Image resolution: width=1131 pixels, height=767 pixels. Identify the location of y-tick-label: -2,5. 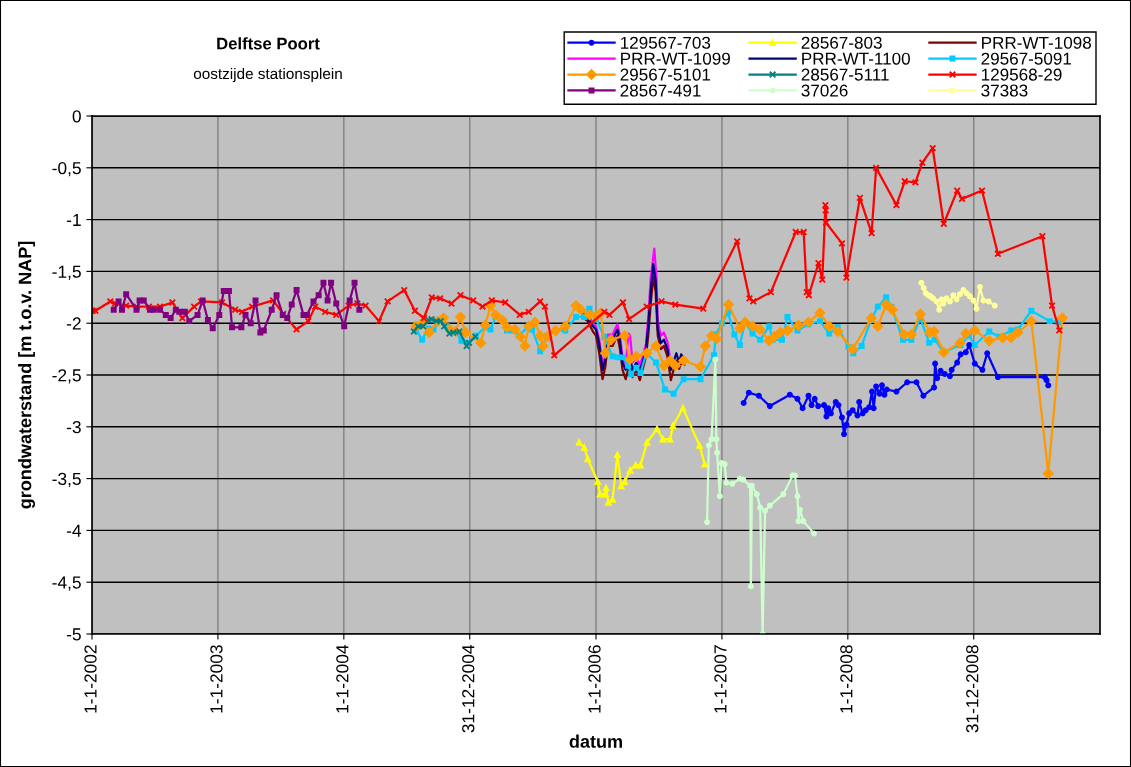
(66, 376).